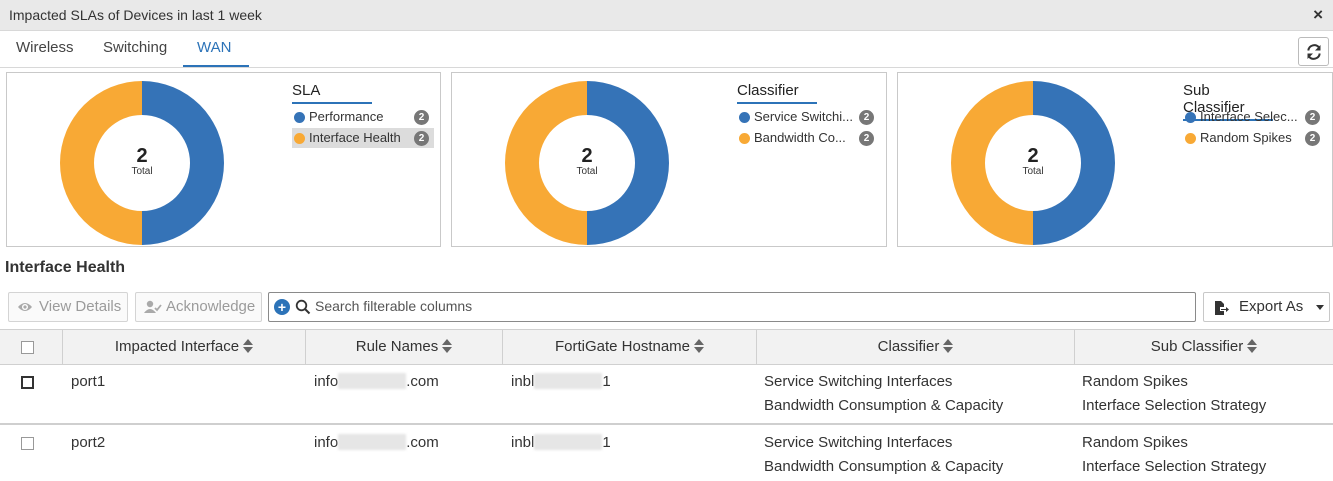 The height and width of the screenshot is (481, 1333). What do you see at coordinates (303, 307) in the screenshot?
I see `search-icon` at bounding box center [303, 307].